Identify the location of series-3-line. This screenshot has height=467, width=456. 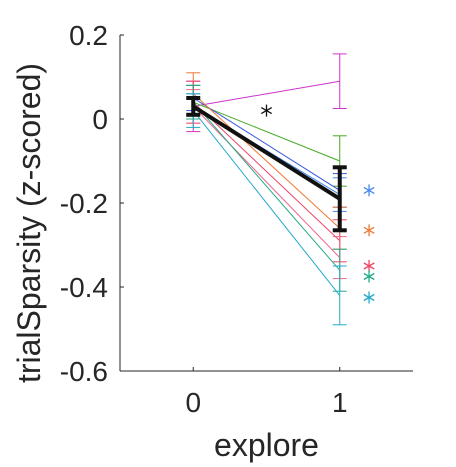
(266, 144).